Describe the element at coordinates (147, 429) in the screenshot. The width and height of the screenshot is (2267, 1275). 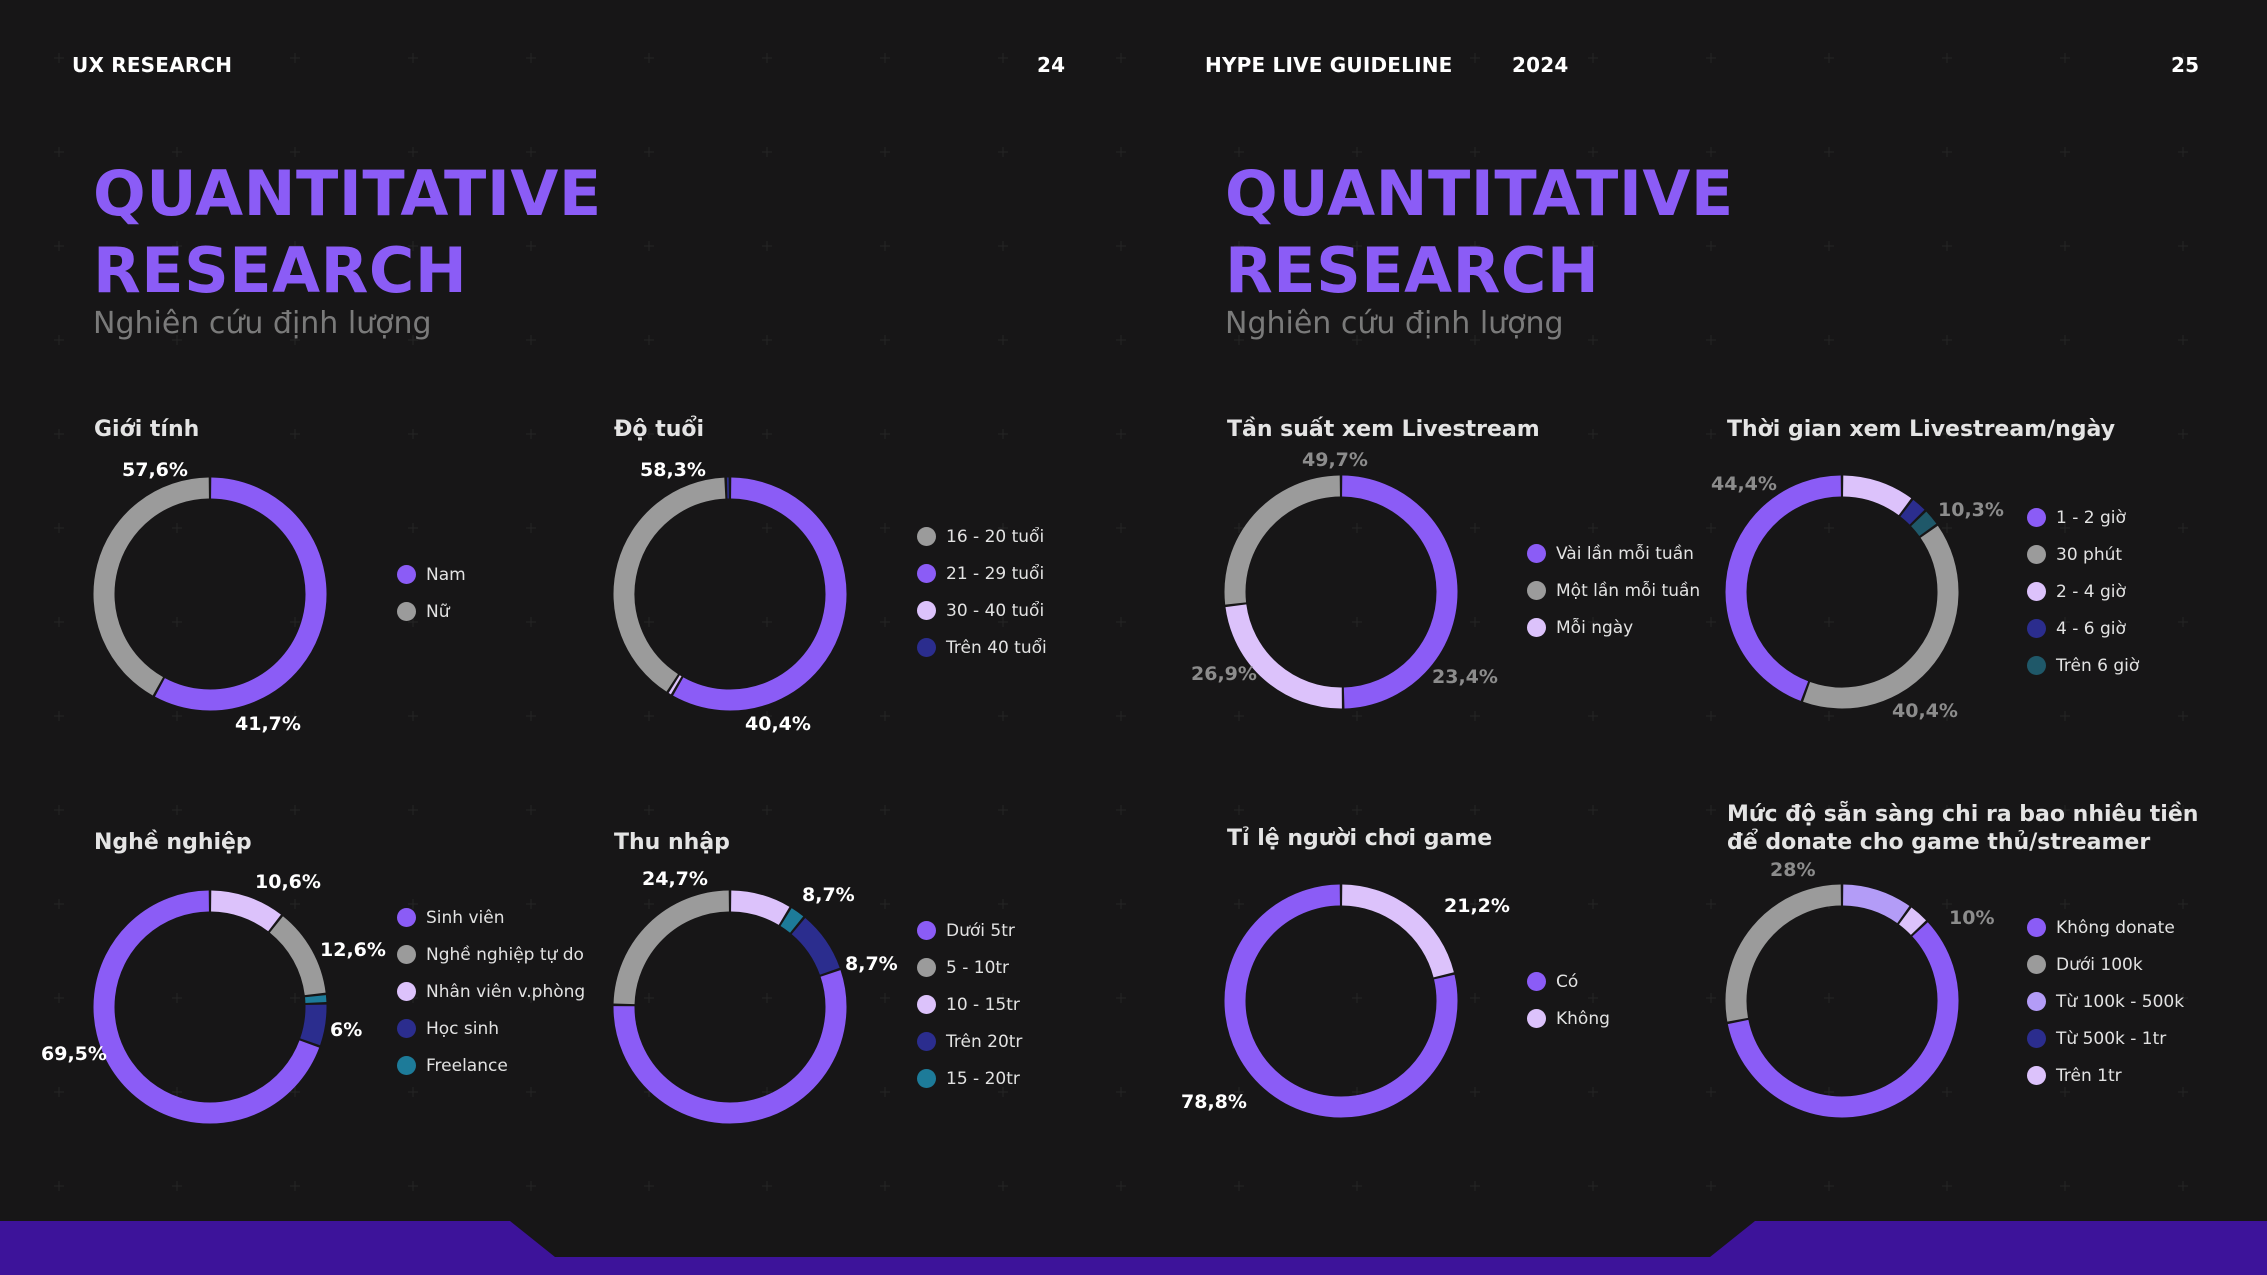
I see `chart-title-gender: Giới tính` at that location.